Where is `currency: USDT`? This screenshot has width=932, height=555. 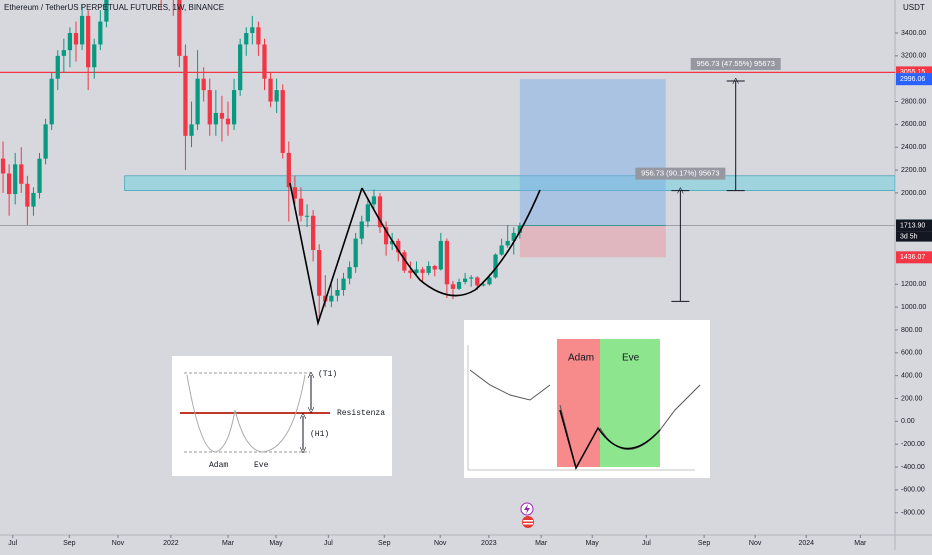 currency: USDT is located at coordinates (914, 7).